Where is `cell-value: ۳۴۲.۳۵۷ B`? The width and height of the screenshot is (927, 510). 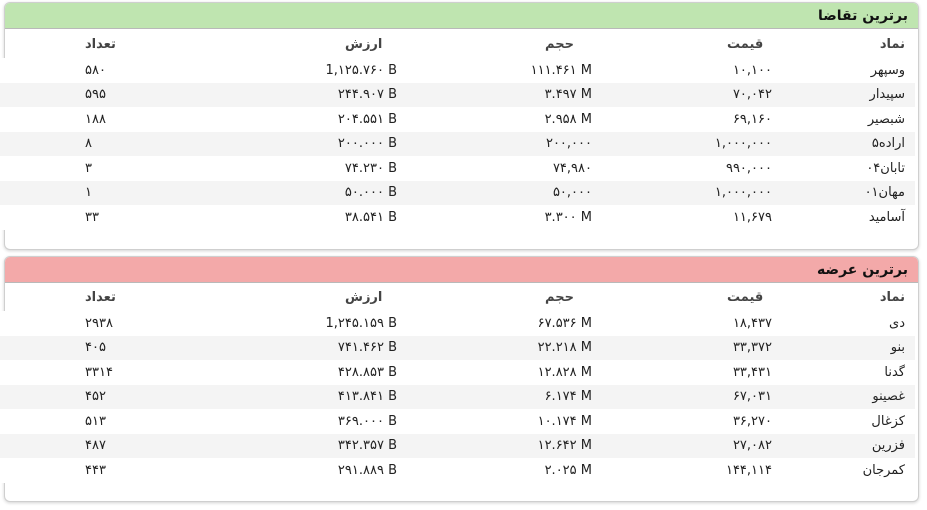 cell-value: ۳۴۲.۳۵۷ B is located at coordinates (272, 445).